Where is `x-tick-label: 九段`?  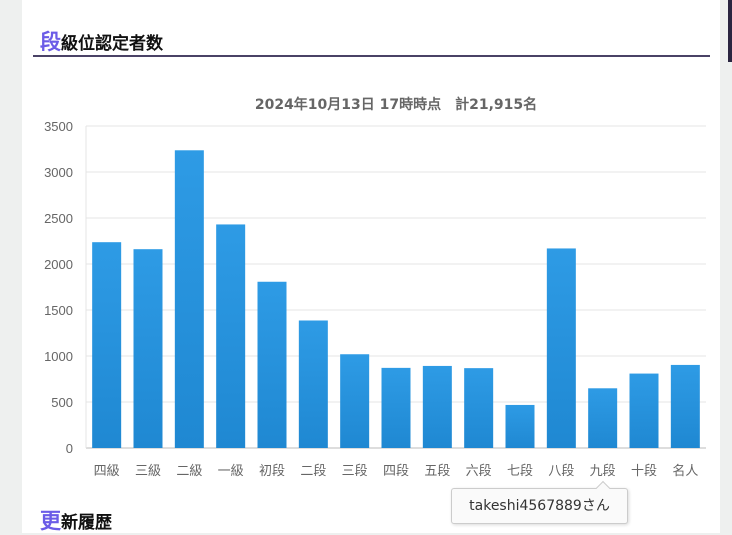 x-tick-label: 九段 is located at coordinates (603, 471).